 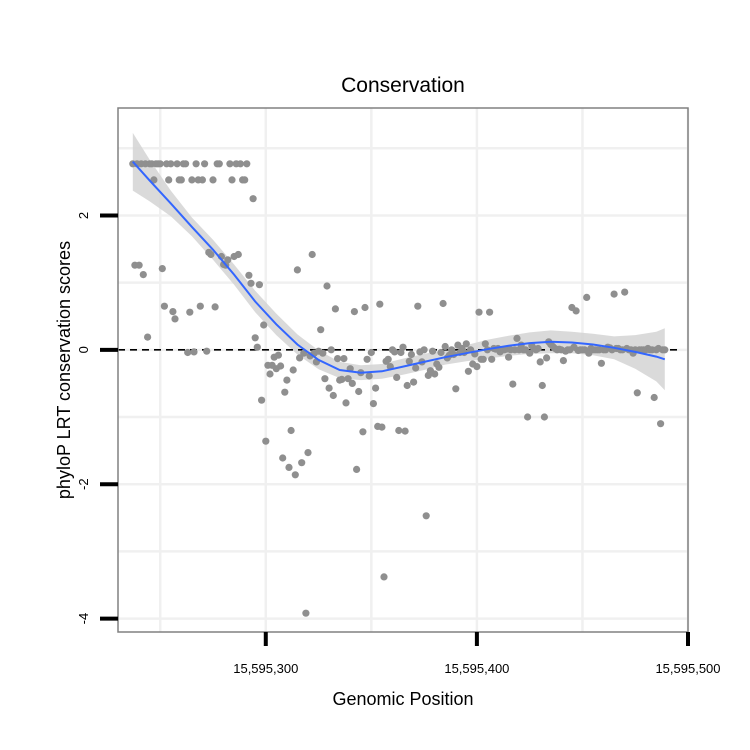 I want to click on x-tick-label: 15,595,500, so click(x=687, y=668).